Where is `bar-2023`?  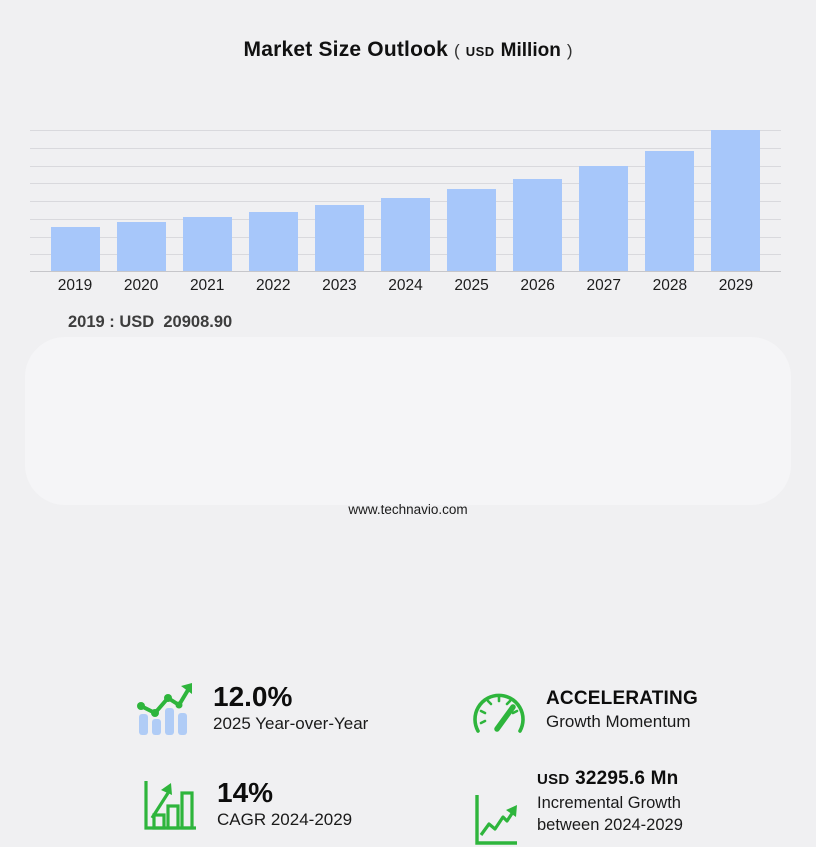
bar-2023 is located at coordinates (339, 237).